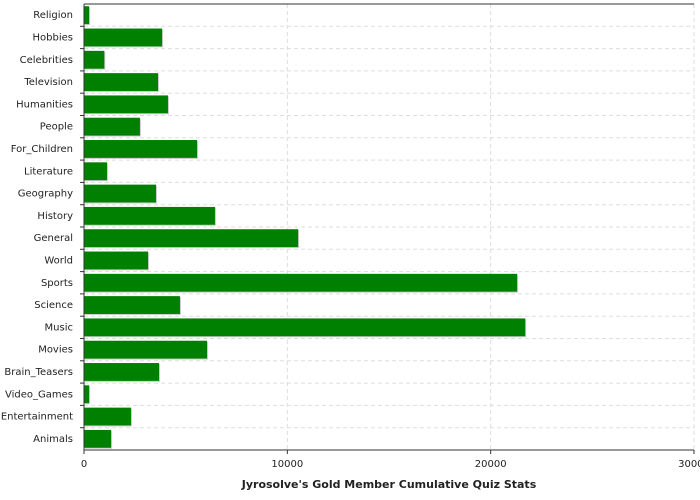 The height and width of the screenshot is (500, 700). What do you see at coordinates (48, 82) in the screenshot?
I see `y-tick-label: Television` at bounding box center [48, 82].